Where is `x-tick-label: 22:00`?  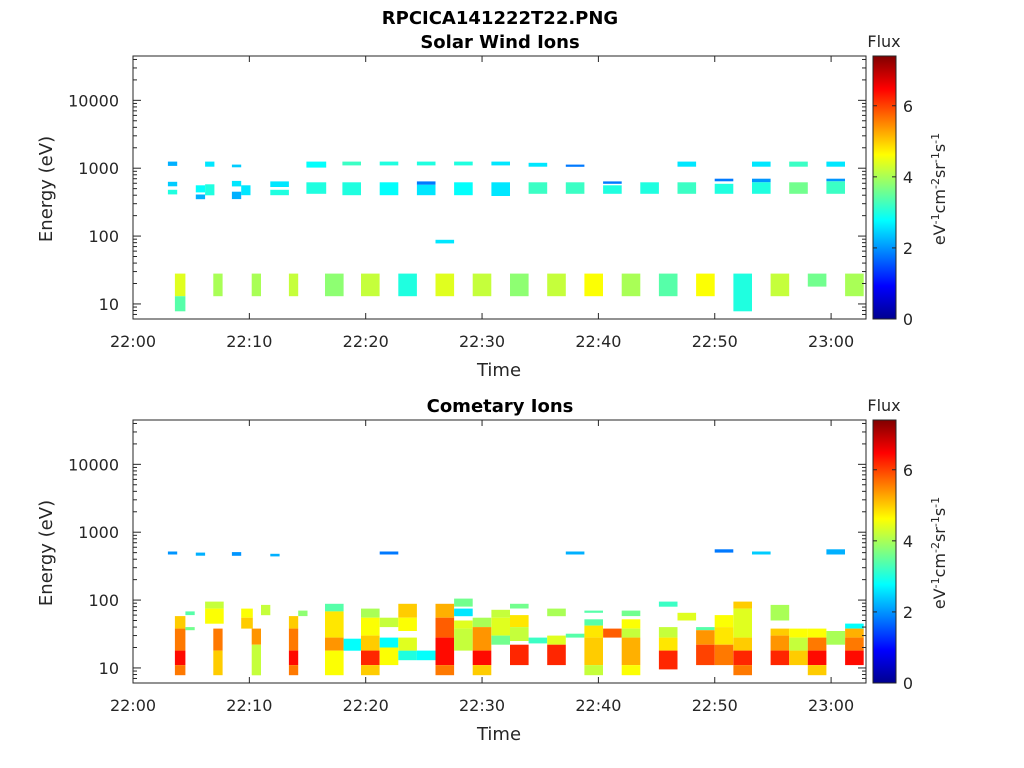
x-tick-label: 22:00 is located at coordinates (133, 341).